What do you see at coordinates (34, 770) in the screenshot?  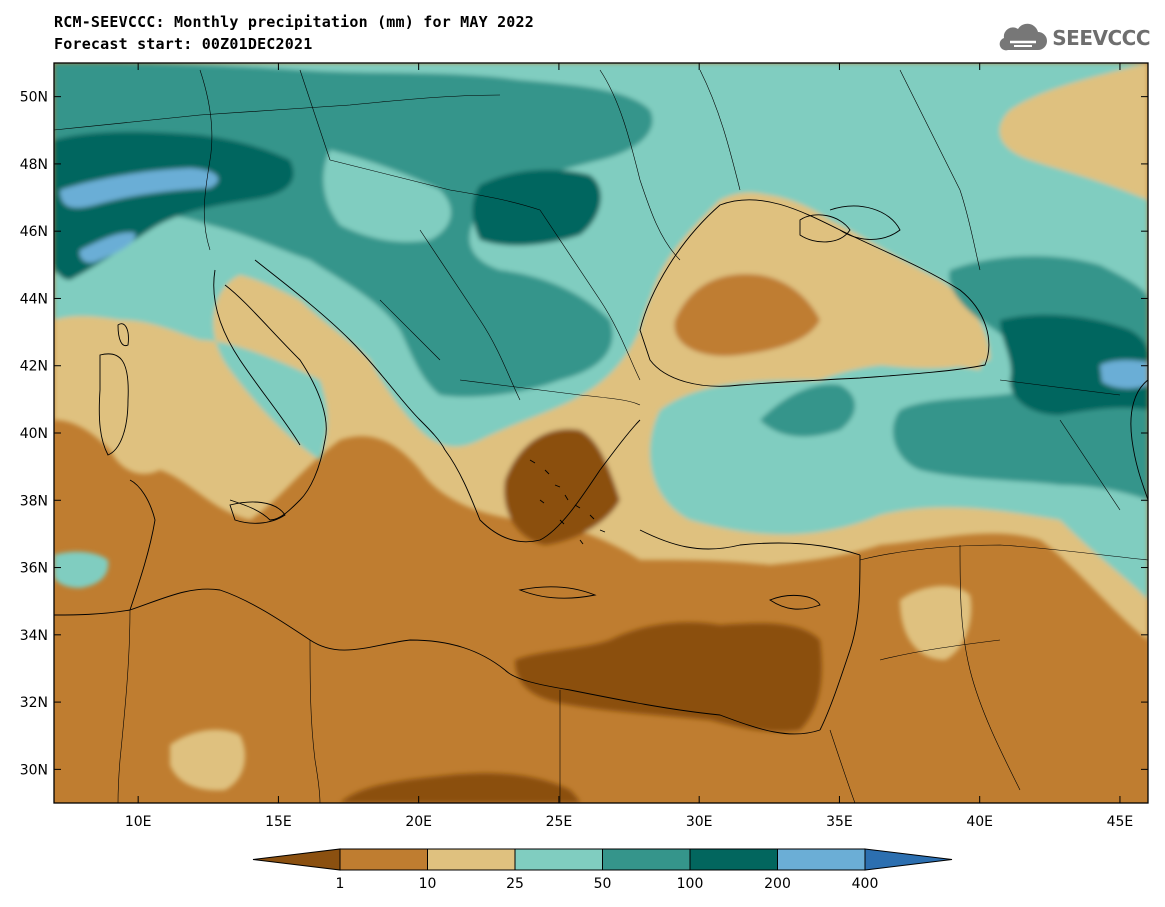 I see `y-tick-label: 30N` at bounding box center [34, 770].